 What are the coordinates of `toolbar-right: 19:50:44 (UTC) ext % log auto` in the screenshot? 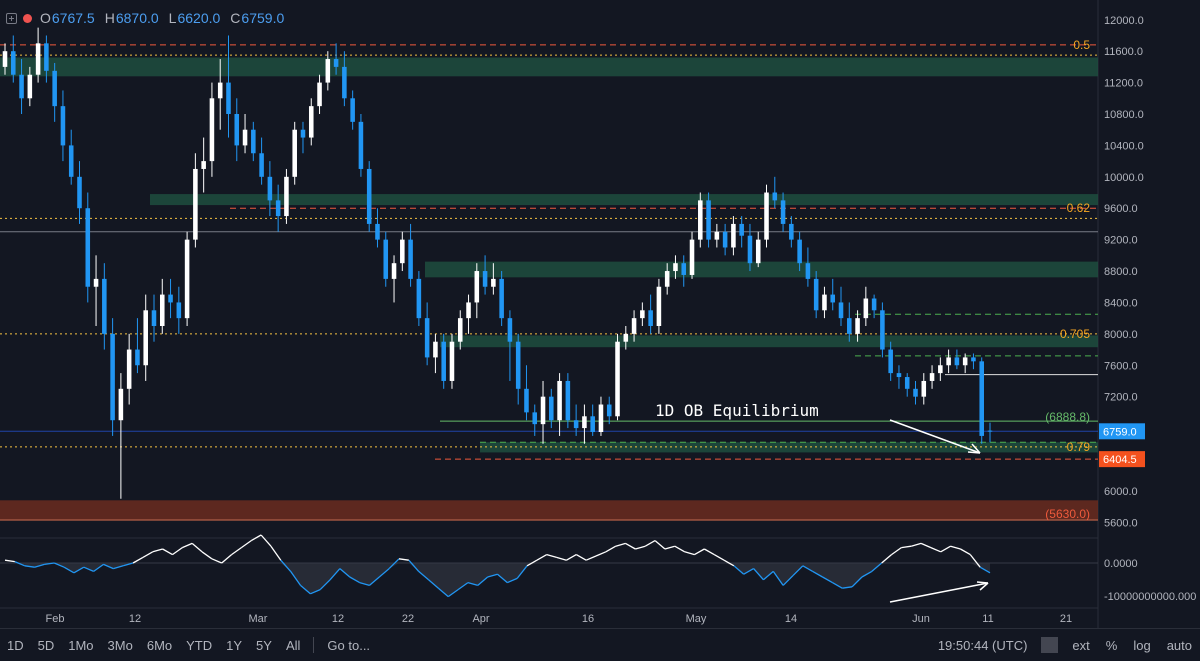 It's located at (1065, 645).